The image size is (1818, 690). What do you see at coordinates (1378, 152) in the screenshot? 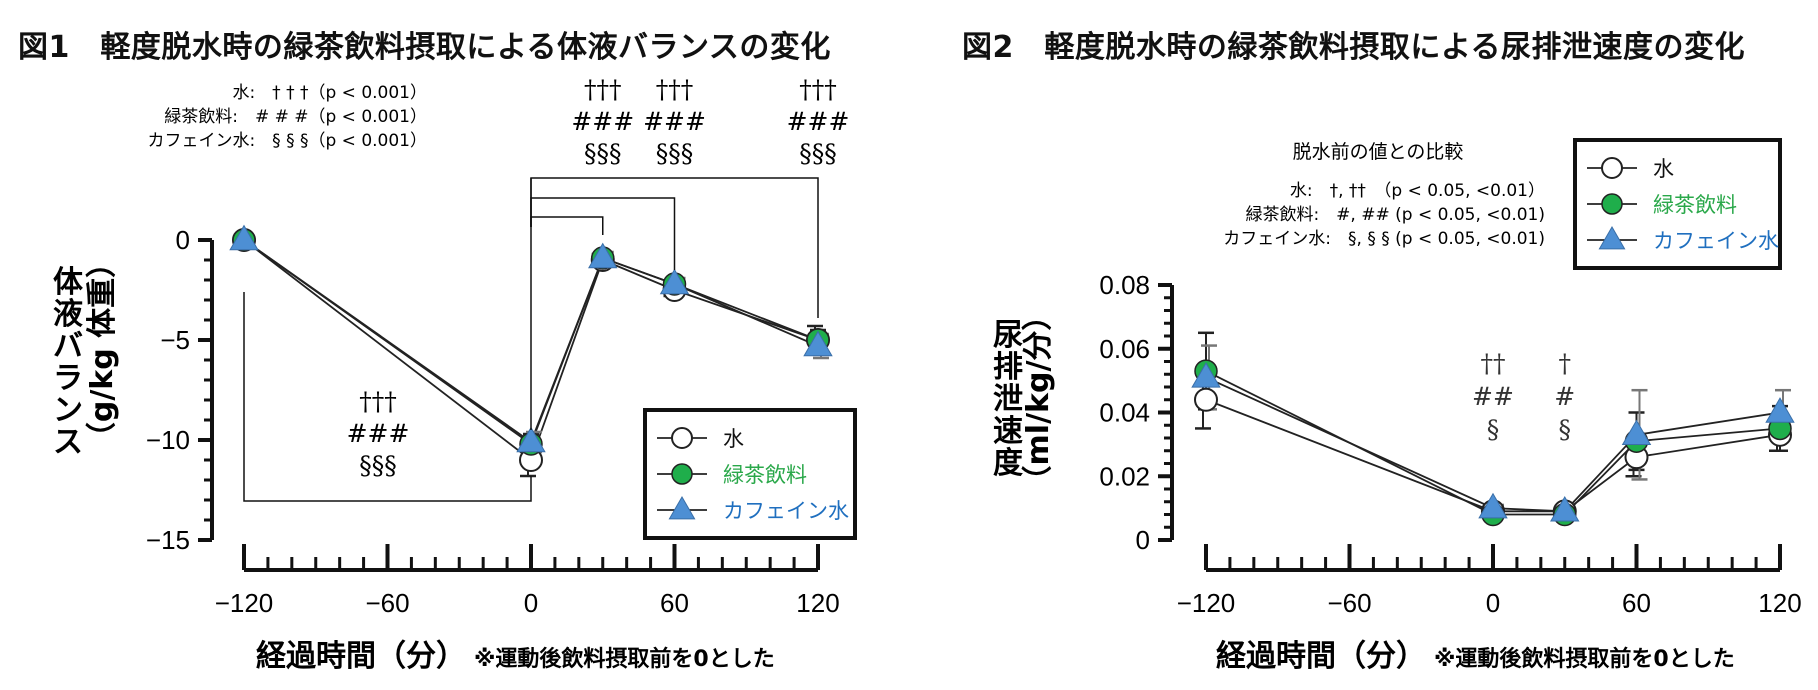
I see `fig2-stats-title: 脱水前の値との比較` at bounding box center [1378, 152].